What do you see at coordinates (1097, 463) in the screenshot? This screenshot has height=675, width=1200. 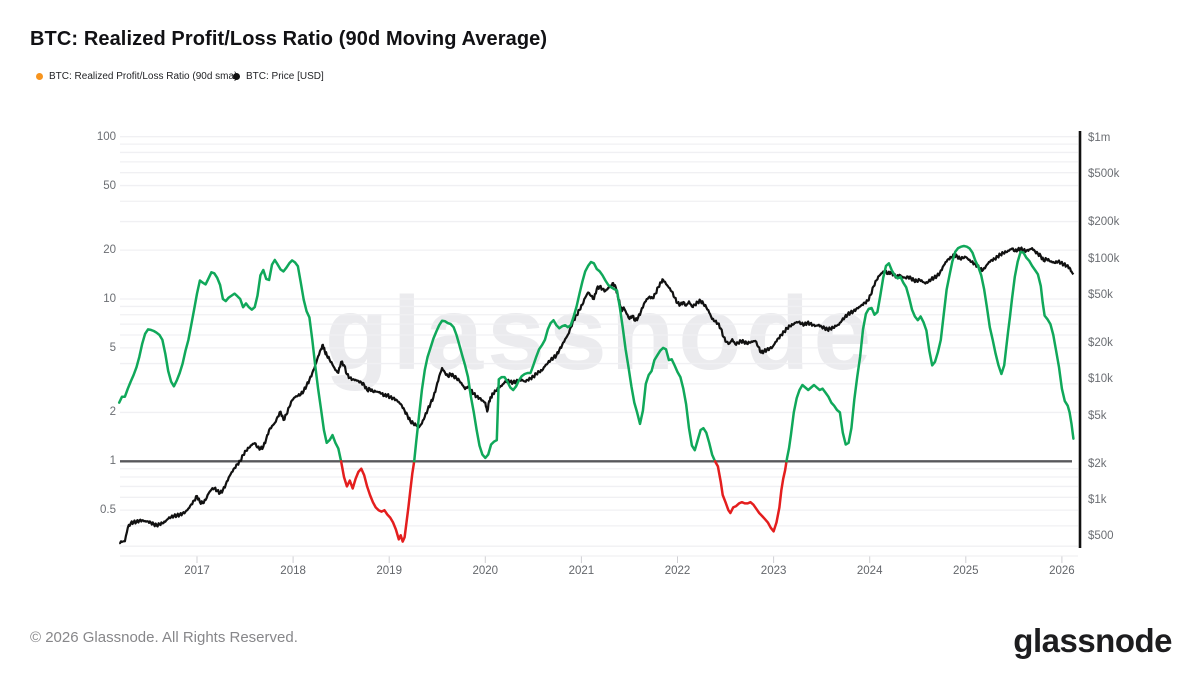 I see `right-axis-tick-label: $2k` at bounding box center [1097, 463].